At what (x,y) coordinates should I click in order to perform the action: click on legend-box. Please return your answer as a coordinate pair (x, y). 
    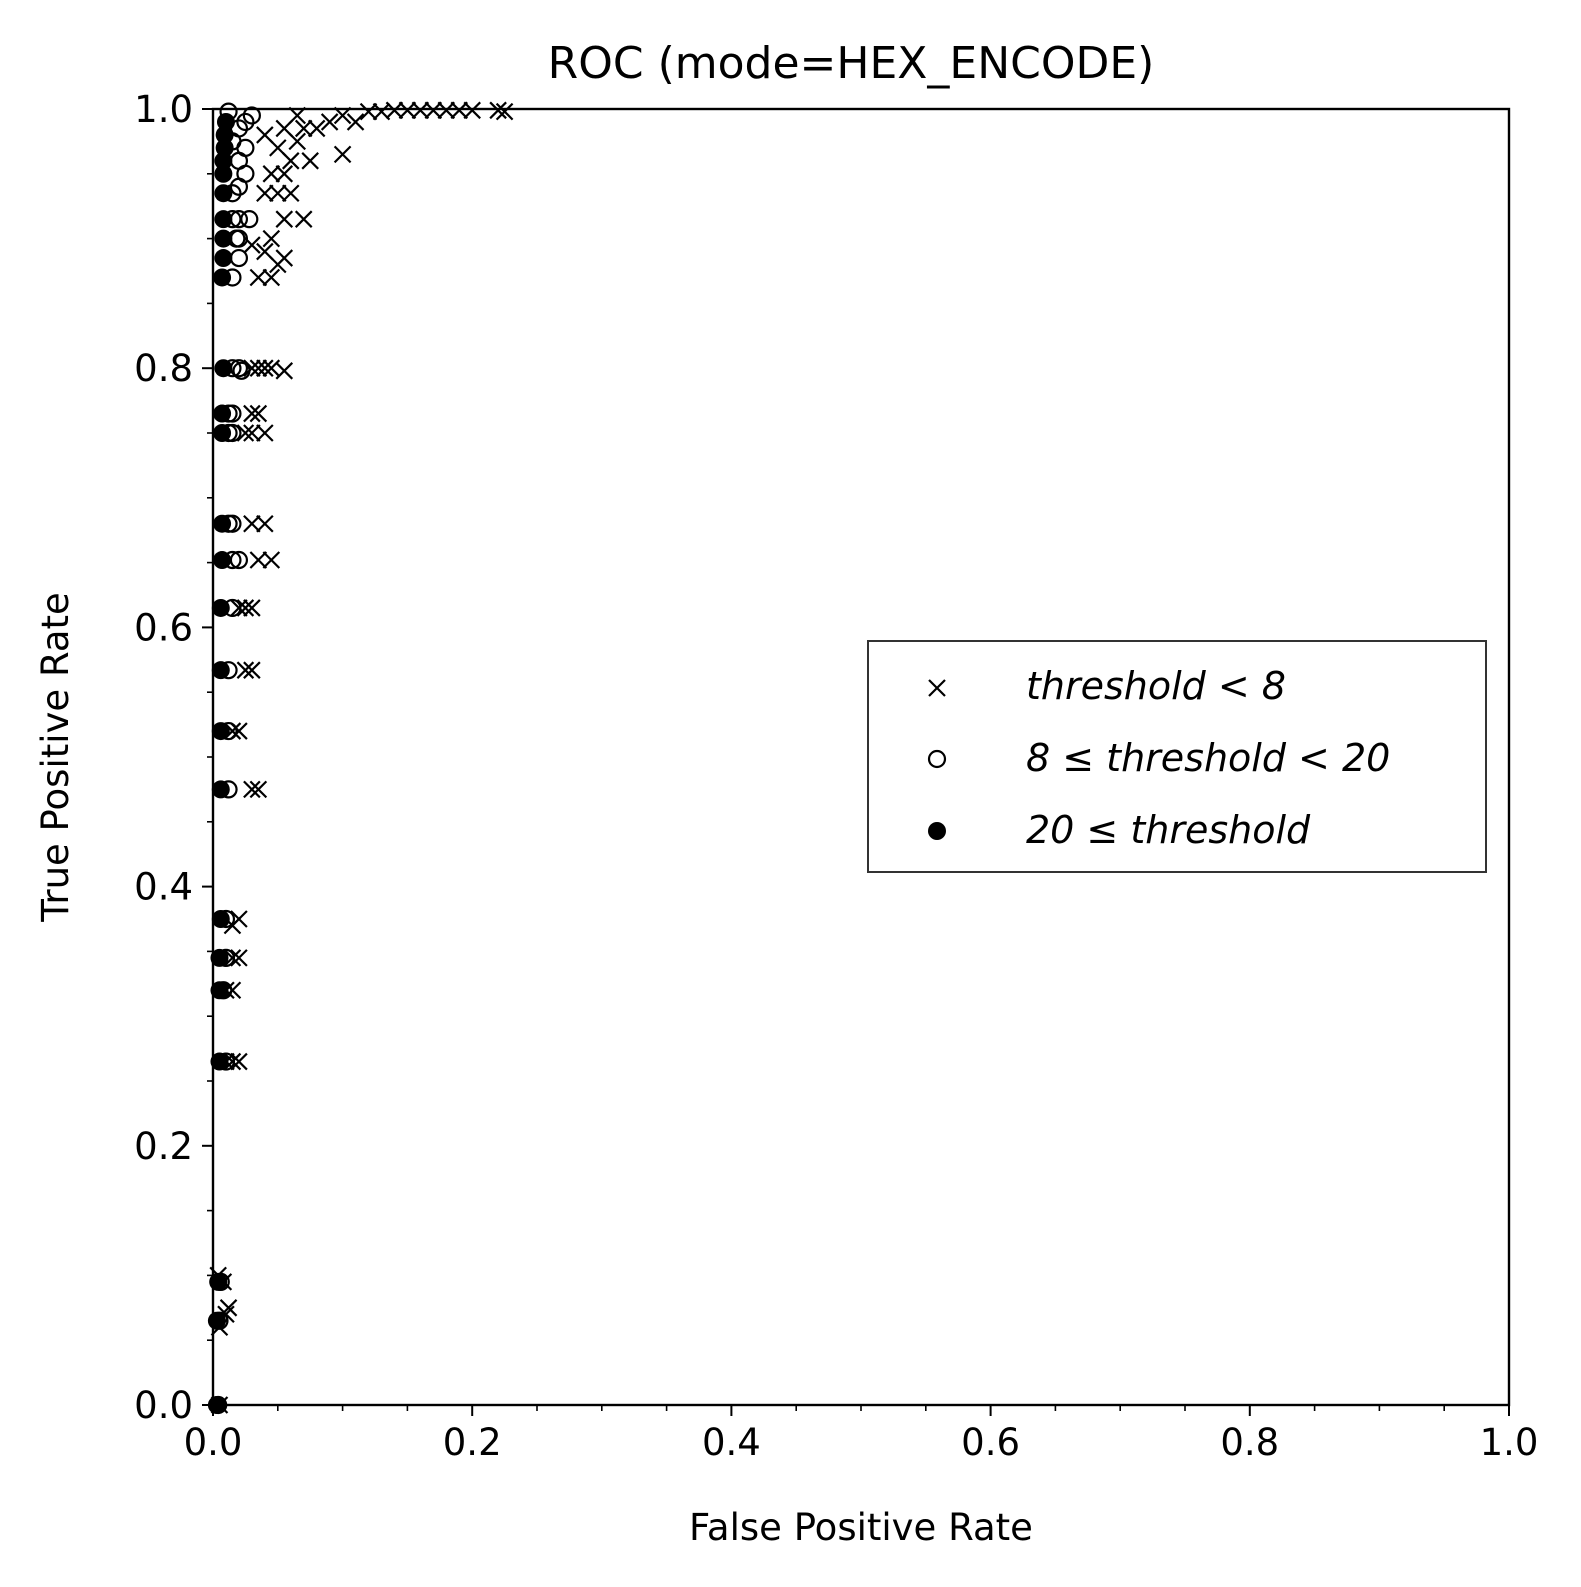
    Looking at the image, I should click on (1177, 756).